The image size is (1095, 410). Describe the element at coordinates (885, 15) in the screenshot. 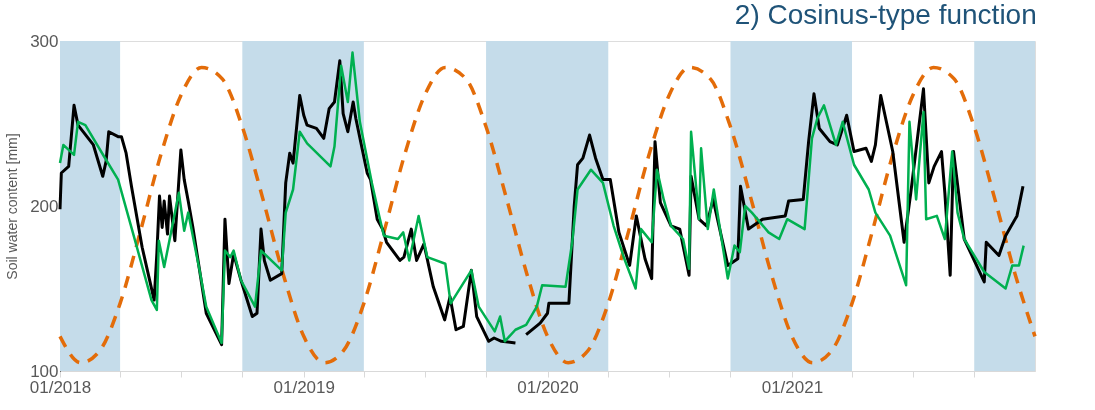

I see `chart-title: 2) Cosinus-type function` at that location.